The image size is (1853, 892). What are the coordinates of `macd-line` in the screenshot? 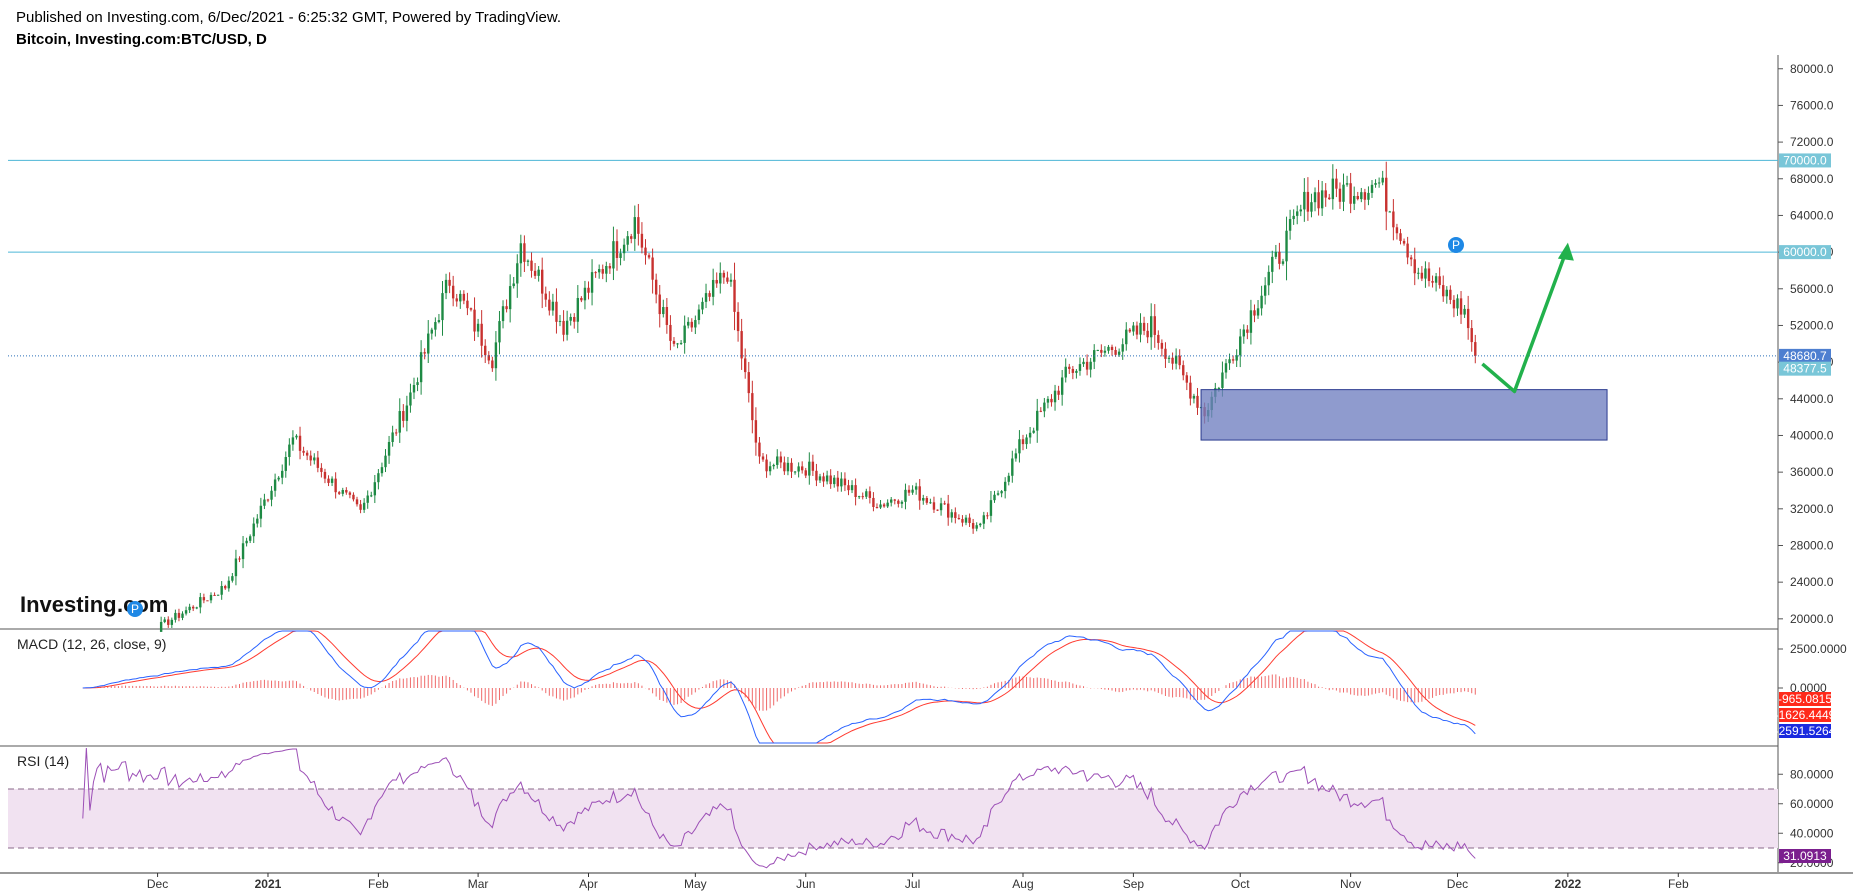 It's located at (779, 687).